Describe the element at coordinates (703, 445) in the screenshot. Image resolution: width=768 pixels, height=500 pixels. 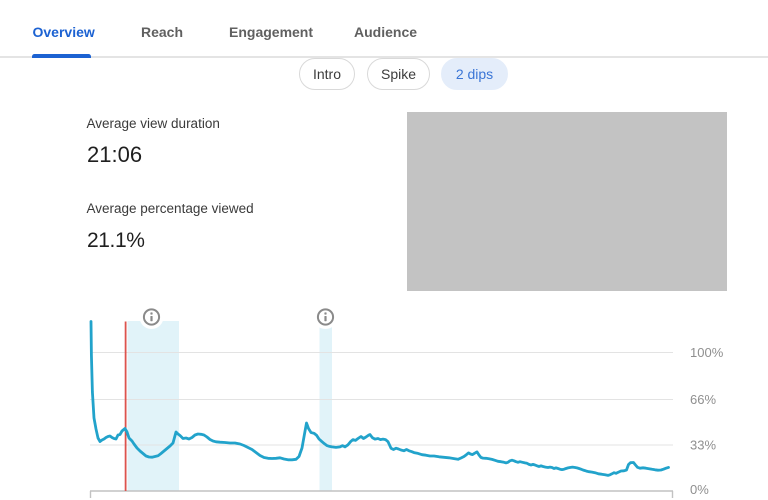
I see `svg-text: 33%` at that location.